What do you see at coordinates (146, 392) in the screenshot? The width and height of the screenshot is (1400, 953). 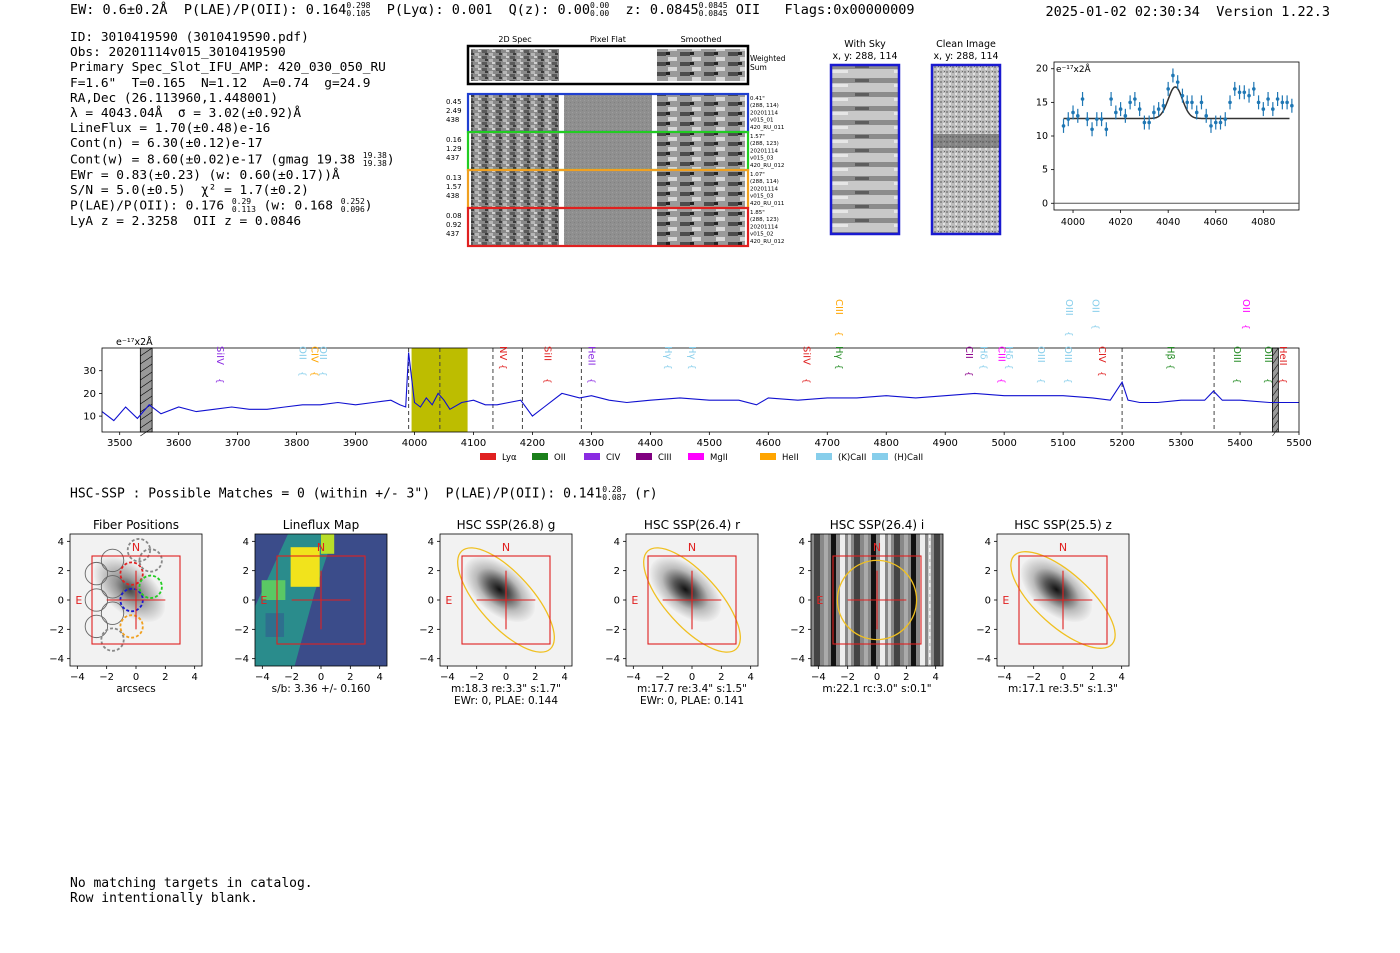 I see `masked-band` at bounding box center [146, 392].